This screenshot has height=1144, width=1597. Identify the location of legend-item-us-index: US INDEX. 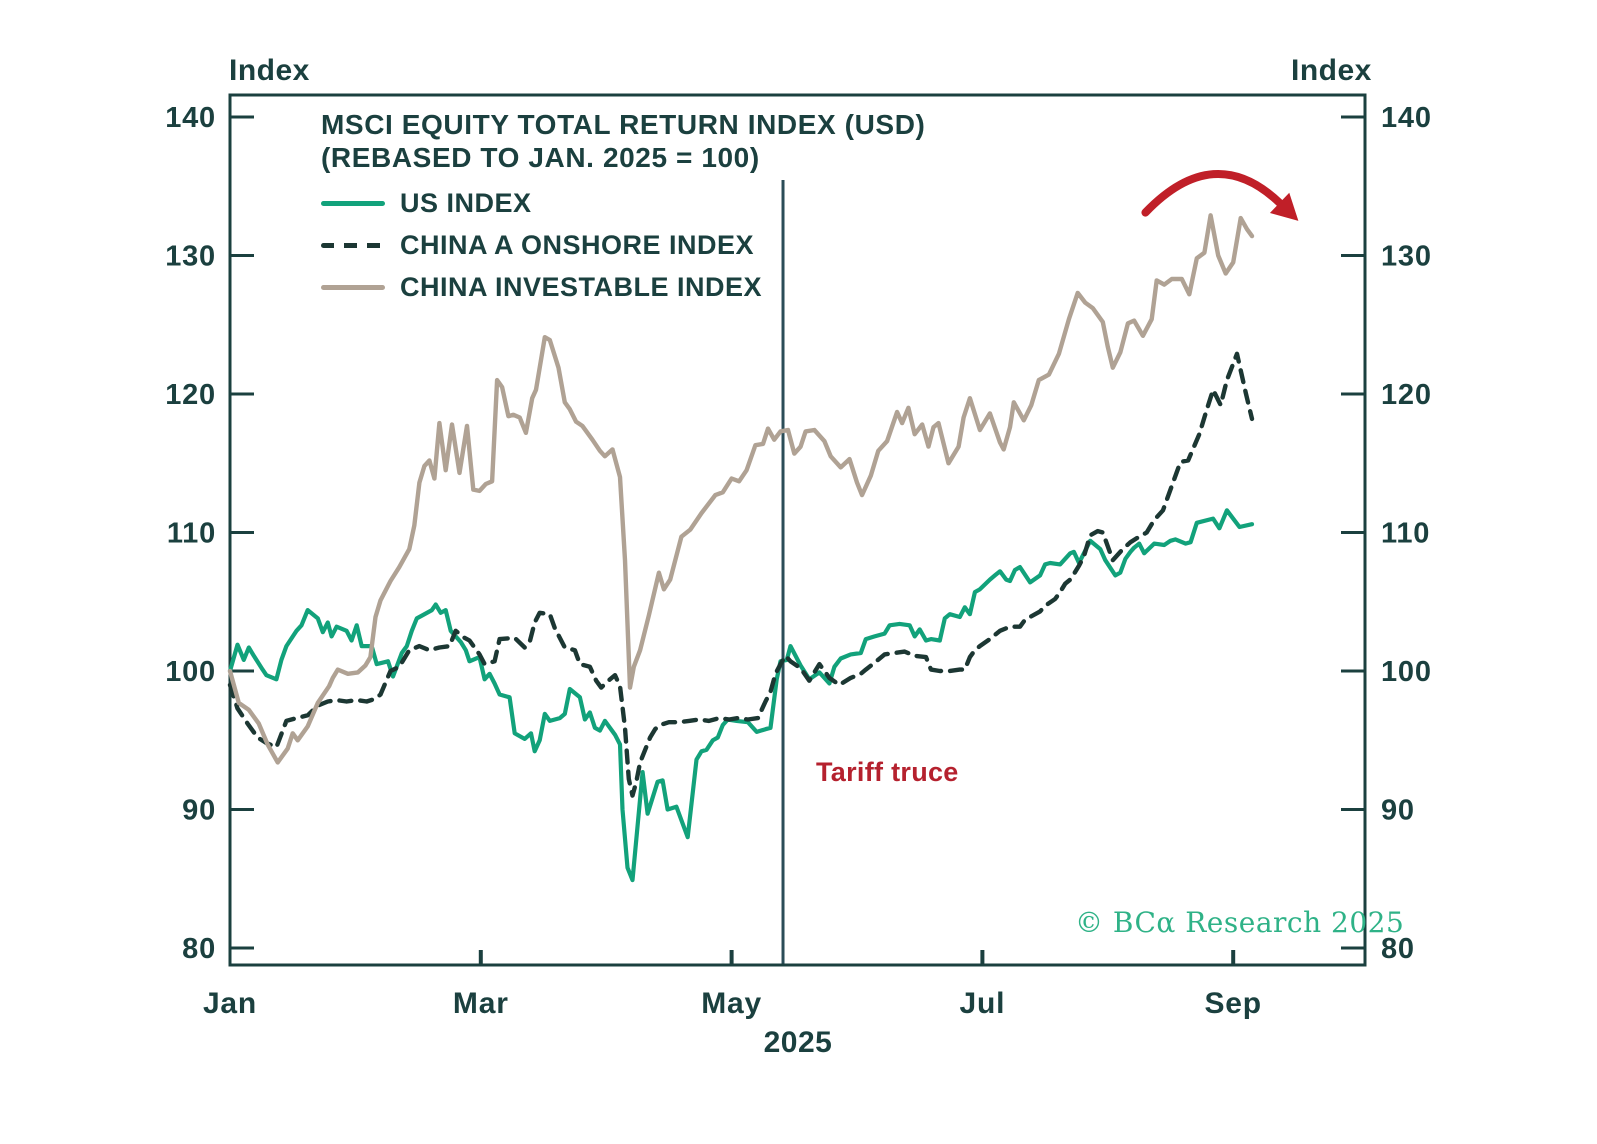
(541, 203).